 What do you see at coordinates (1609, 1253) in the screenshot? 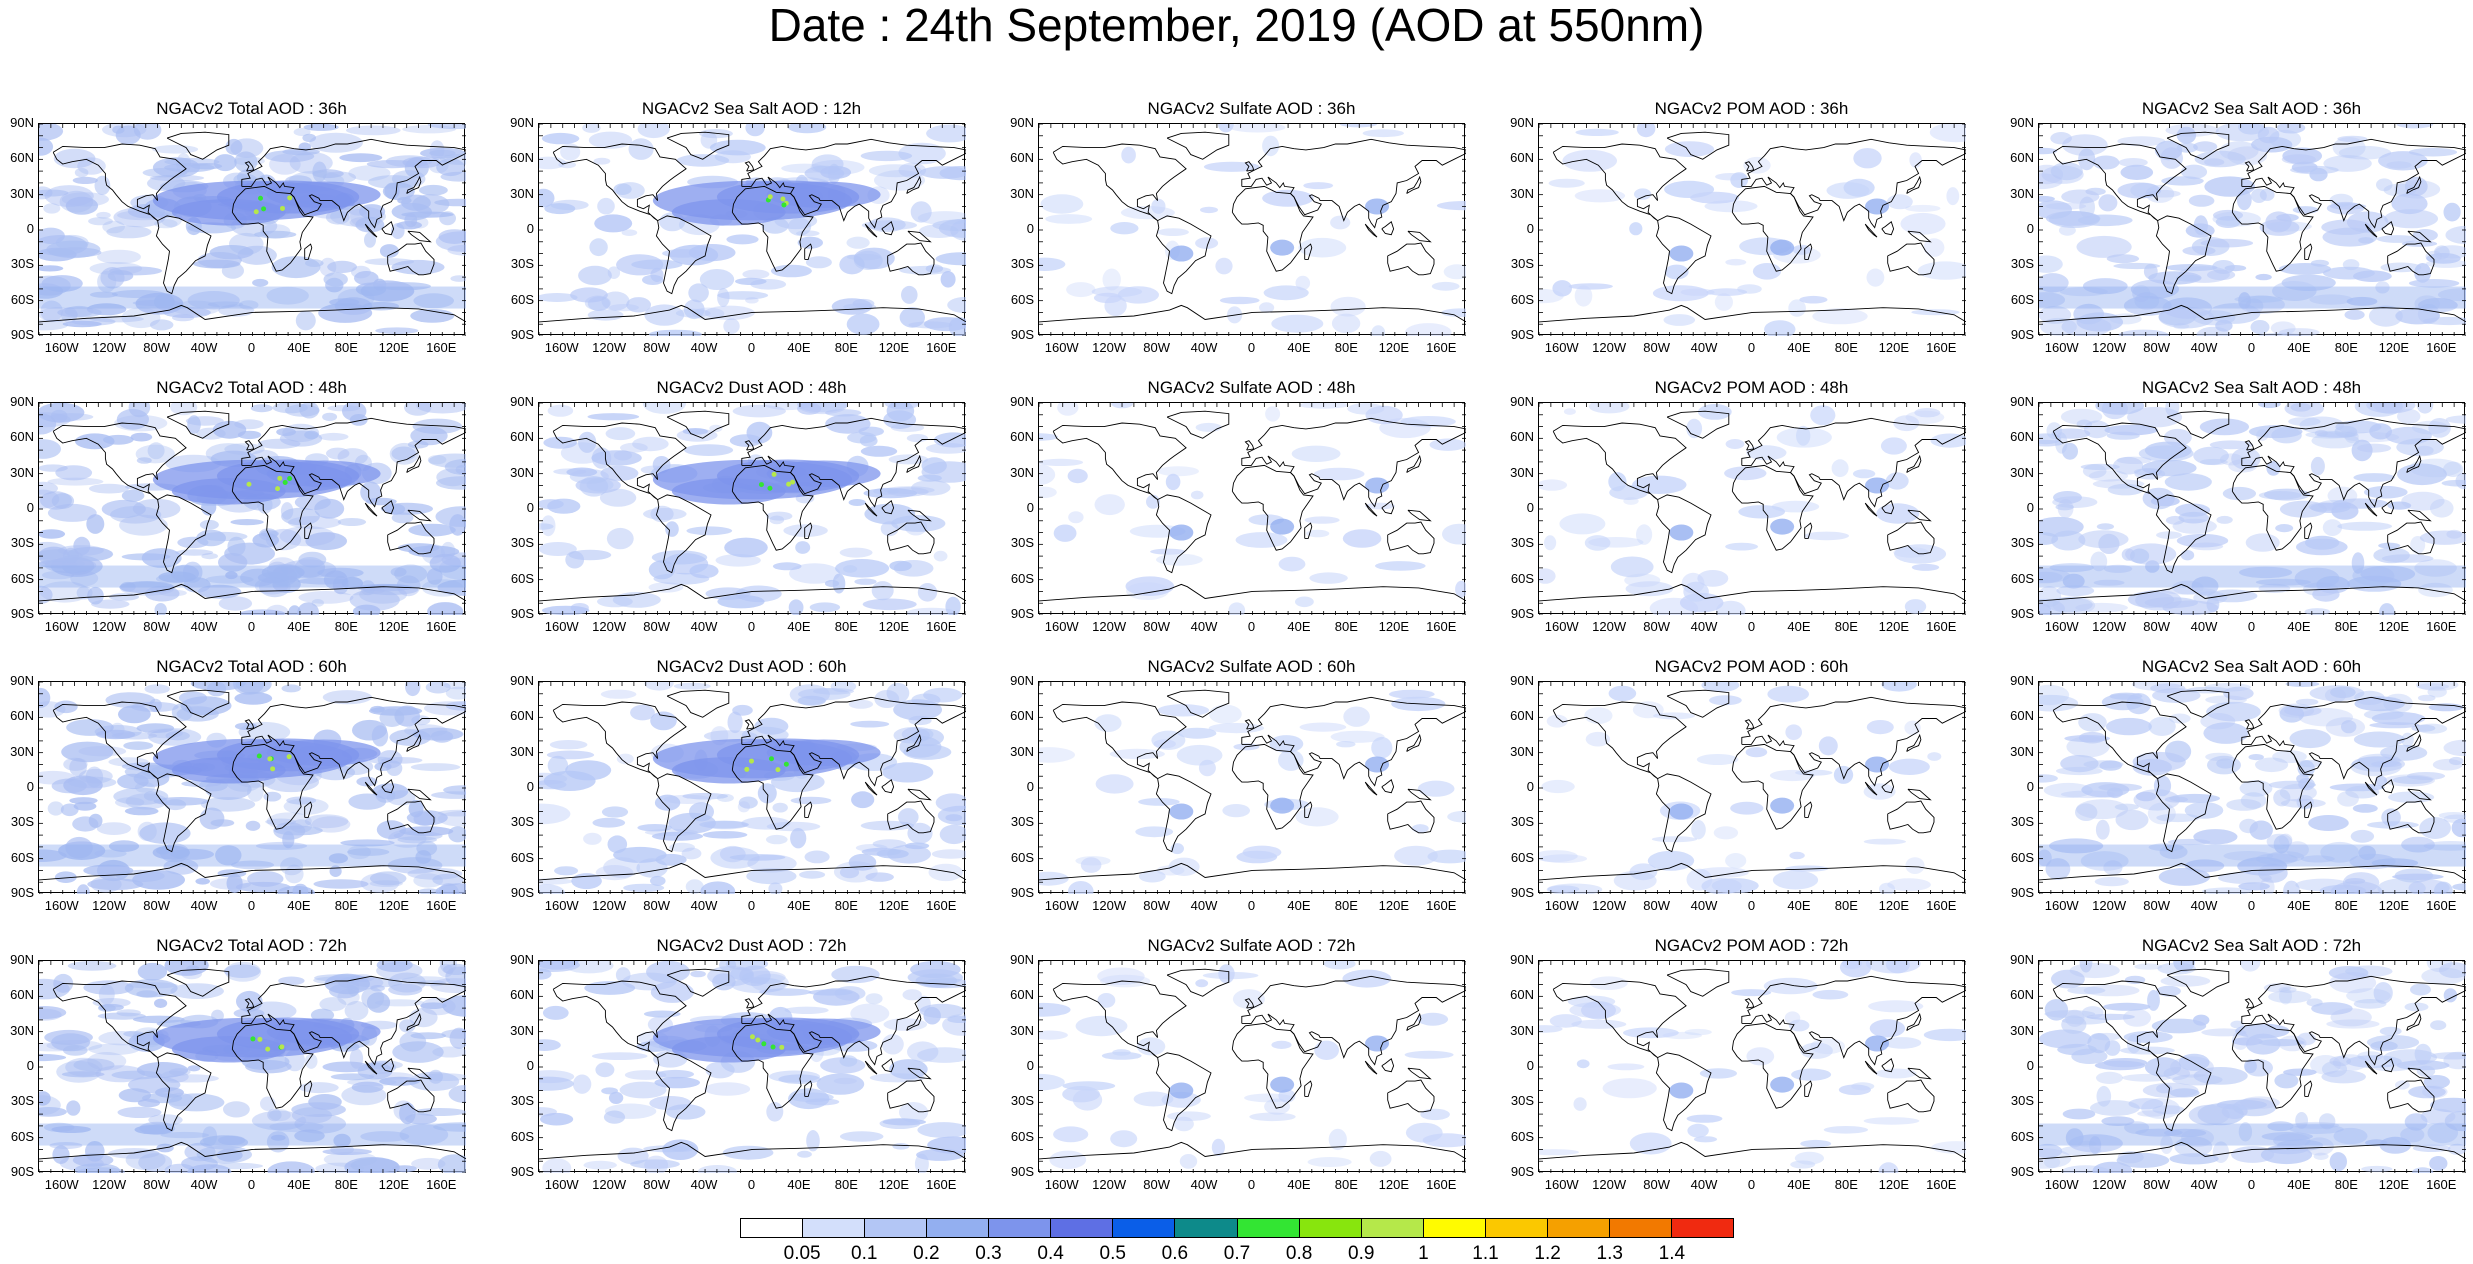
I see `colorbar-label: 1.3` at bounding box center [1609, 1253].